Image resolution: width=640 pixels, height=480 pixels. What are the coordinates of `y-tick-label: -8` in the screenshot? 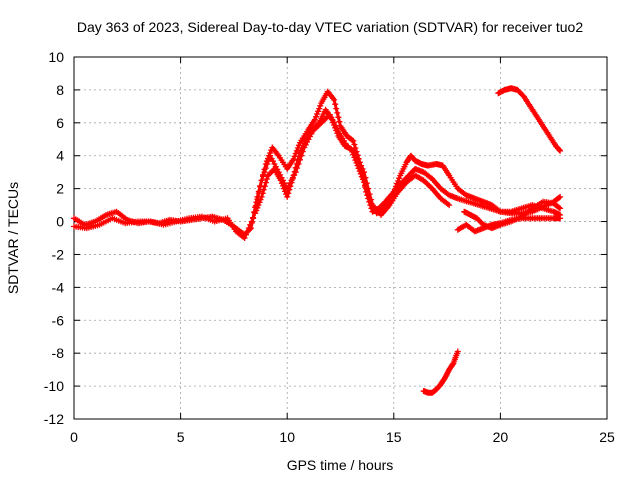 It's located at (58, 353).